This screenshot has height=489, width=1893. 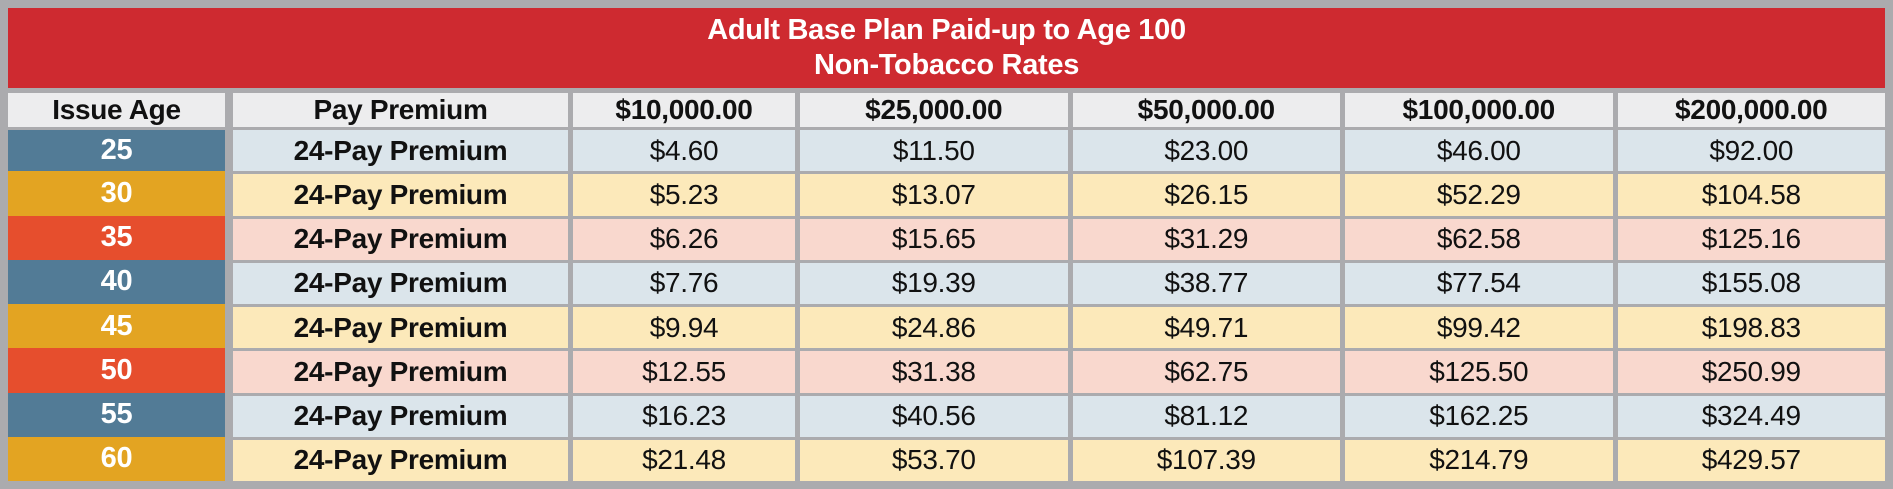 I want to click on rate-value-cell: $81.12, so click(x=1206, y=416).